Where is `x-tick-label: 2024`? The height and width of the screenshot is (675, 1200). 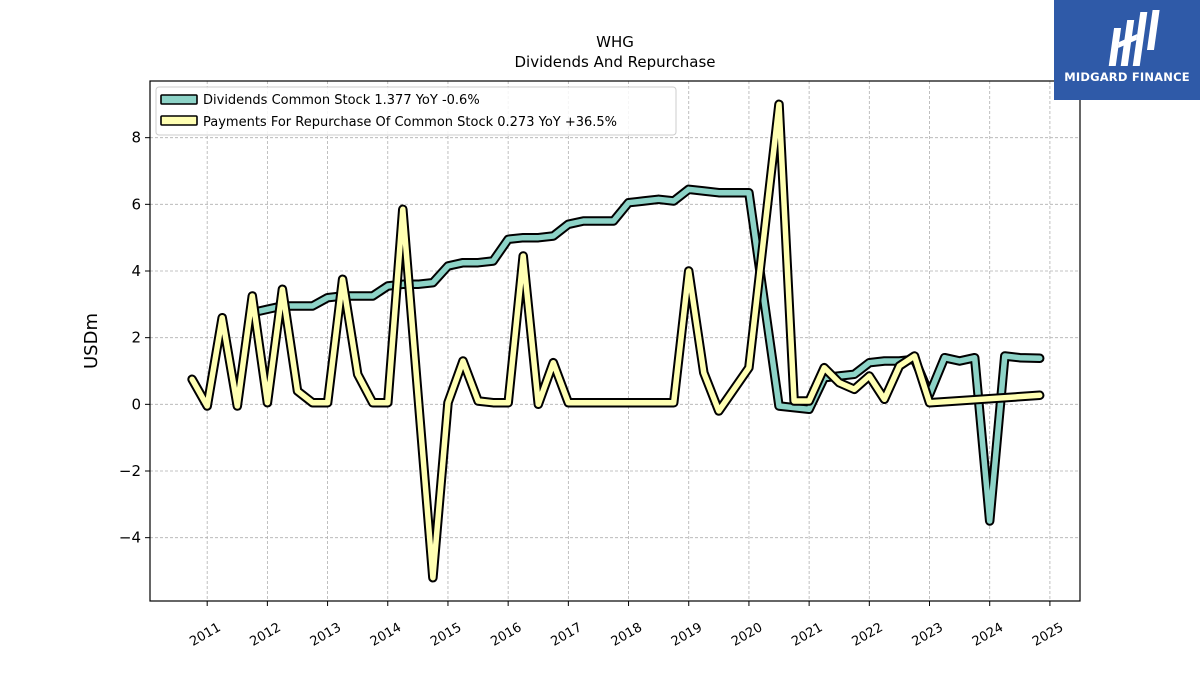
x-tick-label: 2024 is located at coordinates (988, 635).